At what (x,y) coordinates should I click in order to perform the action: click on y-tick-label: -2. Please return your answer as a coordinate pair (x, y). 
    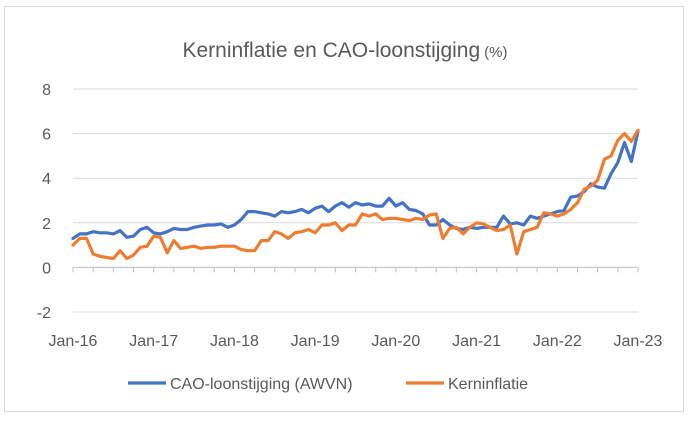
    Looking at the image, I should click on (44, 313).